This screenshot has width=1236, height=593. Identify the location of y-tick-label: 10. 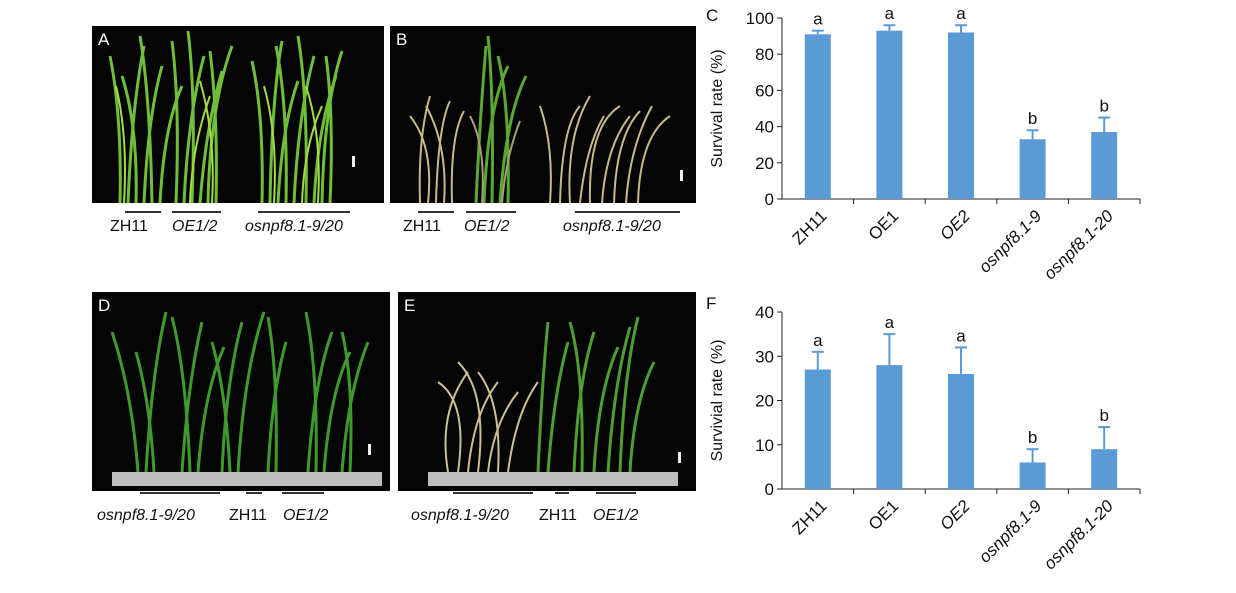
(764, 445).